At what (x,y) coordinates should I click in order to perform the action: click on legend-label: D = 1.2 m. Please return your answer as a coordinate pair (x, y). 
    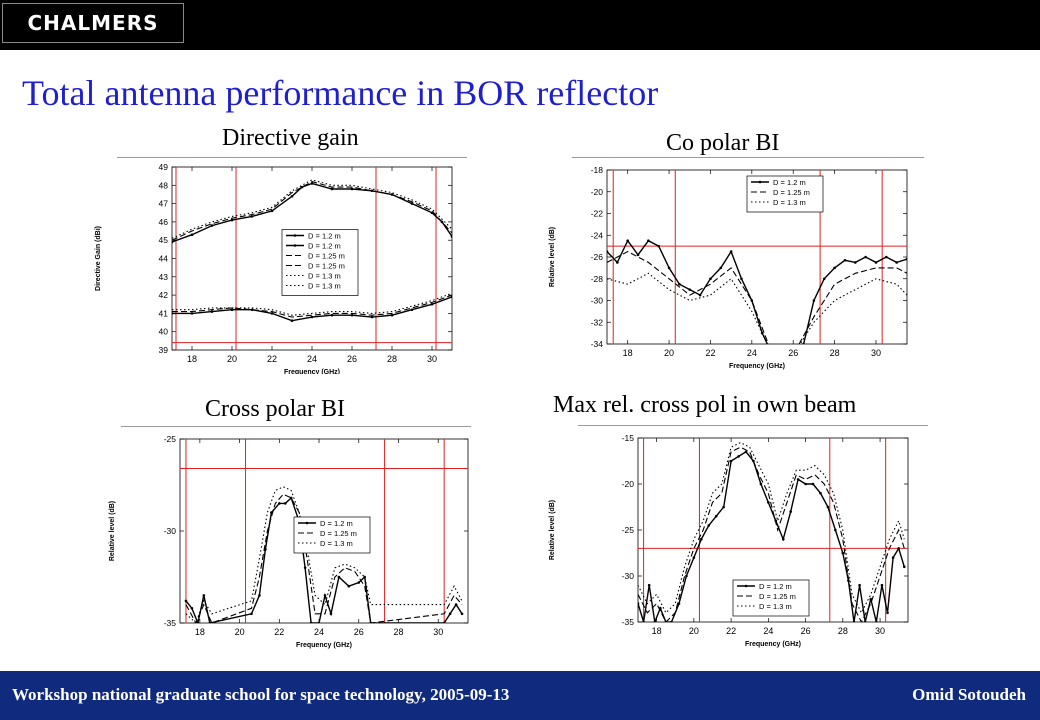
    Looking at the image, I should click on (324, 236).